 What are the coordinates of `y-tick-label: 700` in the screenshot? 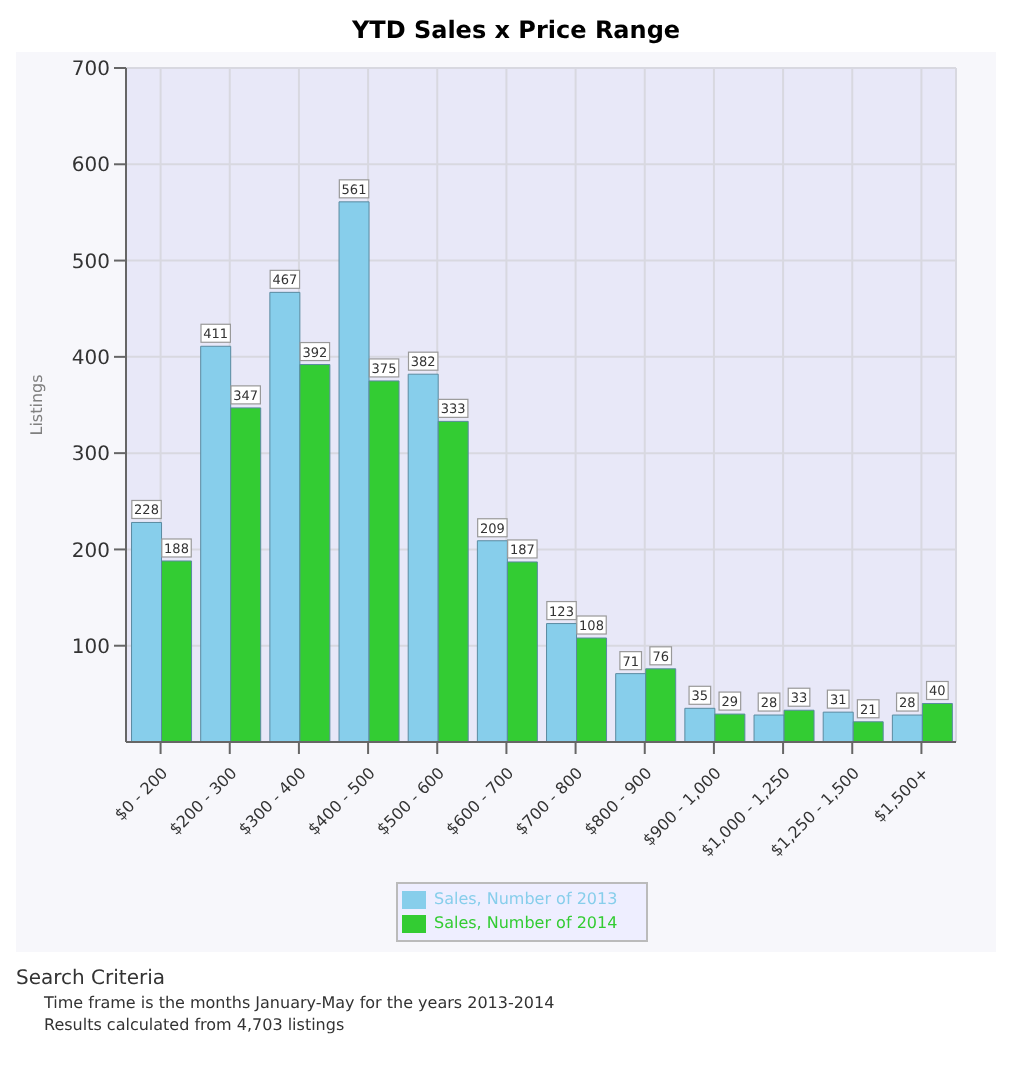 It's located at (90, 70).